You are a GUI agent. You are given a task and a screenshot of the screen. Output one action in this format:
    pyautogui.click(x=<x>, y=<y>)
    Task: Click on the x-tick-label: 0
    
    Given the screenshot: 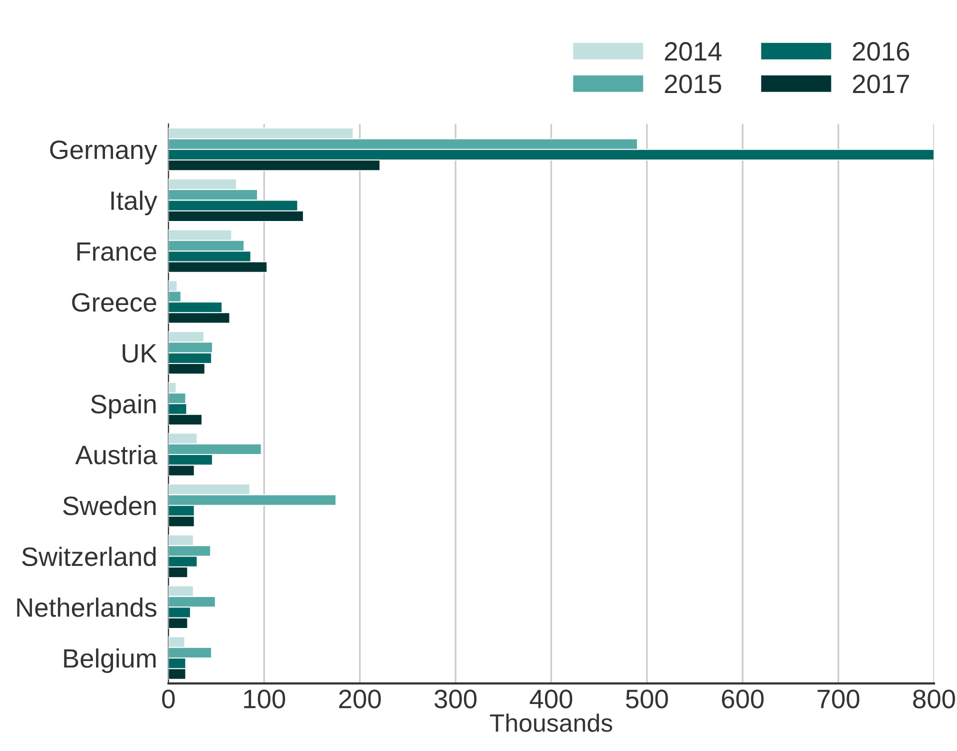 What is the action you would take?
    pyautogui.click(x=168, y=699)
    